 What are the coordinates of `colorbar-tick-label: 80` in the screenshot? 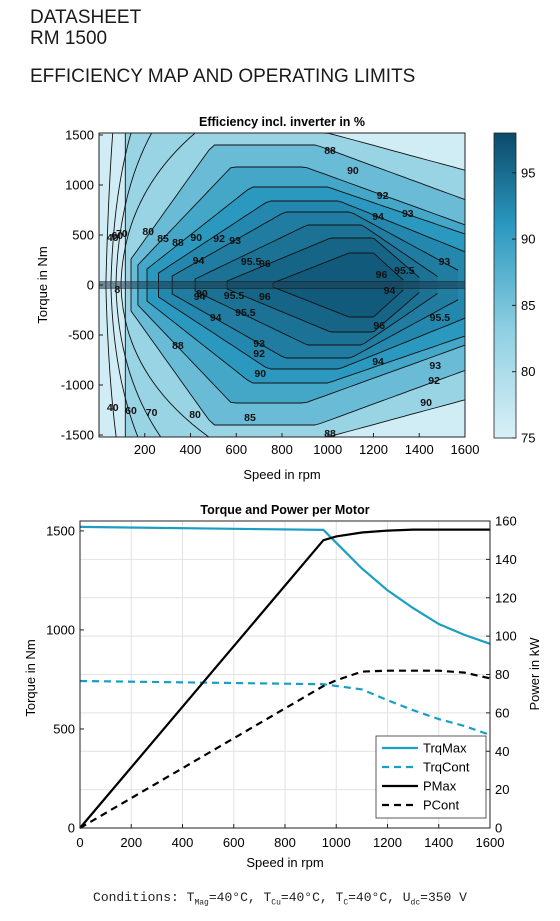 It's located at (528, 371).